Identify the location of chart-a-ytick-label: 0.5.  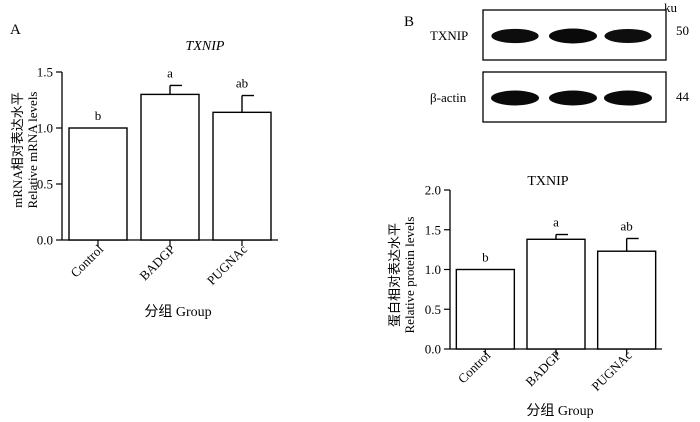
(45, 184).